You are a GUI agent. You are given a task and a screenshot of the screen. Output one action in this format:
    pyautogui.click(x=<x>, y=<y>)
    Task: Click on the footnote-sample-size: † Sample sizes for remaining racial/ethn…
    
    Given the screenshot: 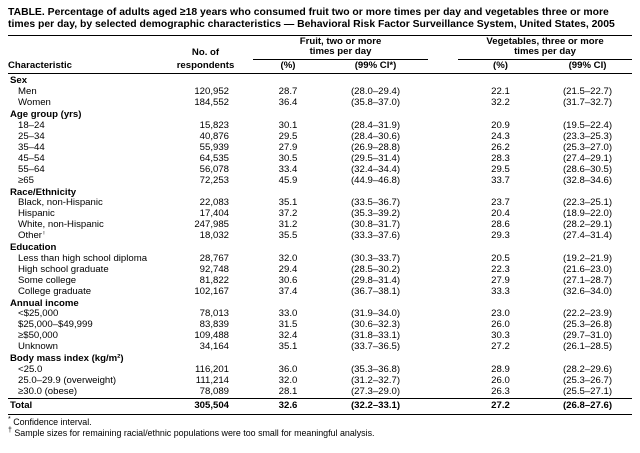 What is the action you would take?
    pyautogui.click(x=320, y=433)
    